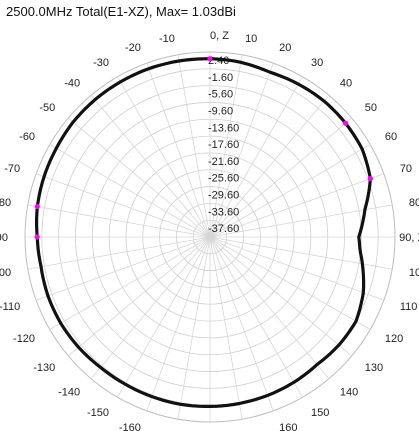 The height and width of the screenshot is (431, 419). What do you see at coordinates (220, 111) in the screenshot?
I see `radial-tick-label: -9.60` at bounding box center [220, 111].